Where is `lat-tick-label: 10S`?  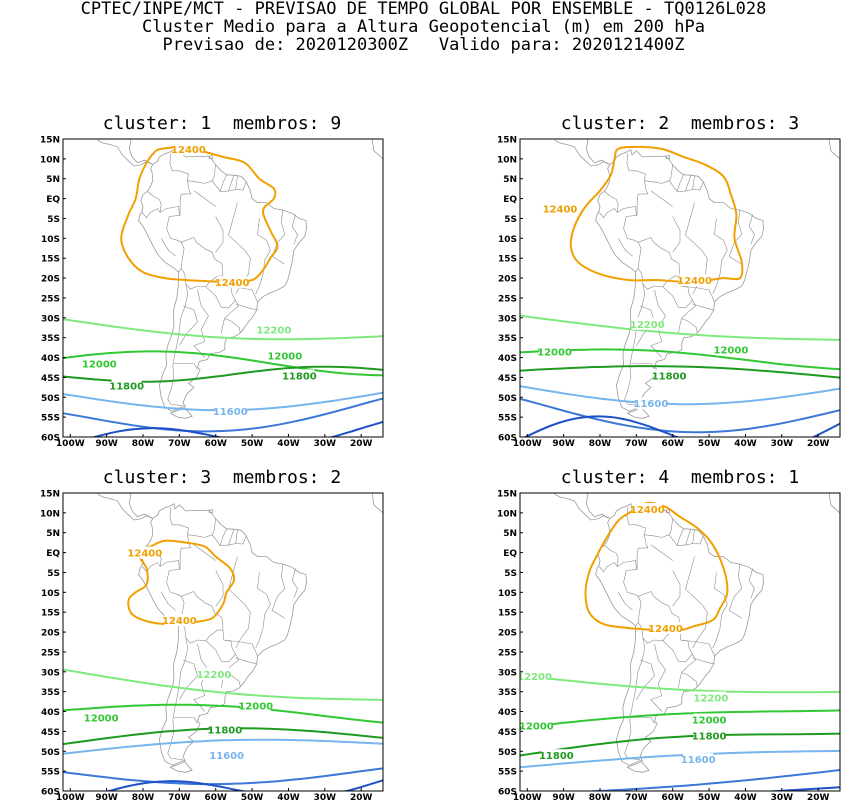
lat-tick-label: 10S is located at coordinates (50, 240).